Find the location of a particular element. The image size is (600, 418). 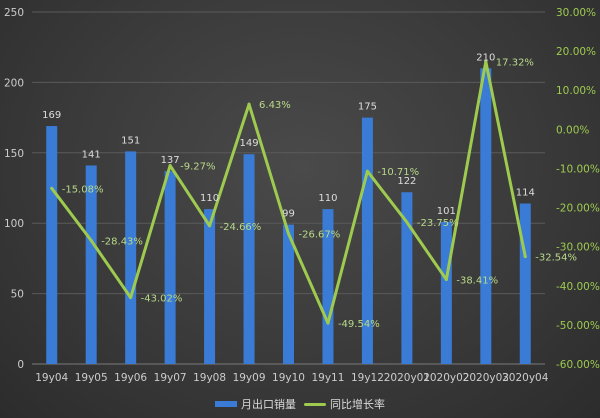

x-axis-tick-label: 19y04 is located at coordinates (51, 378).